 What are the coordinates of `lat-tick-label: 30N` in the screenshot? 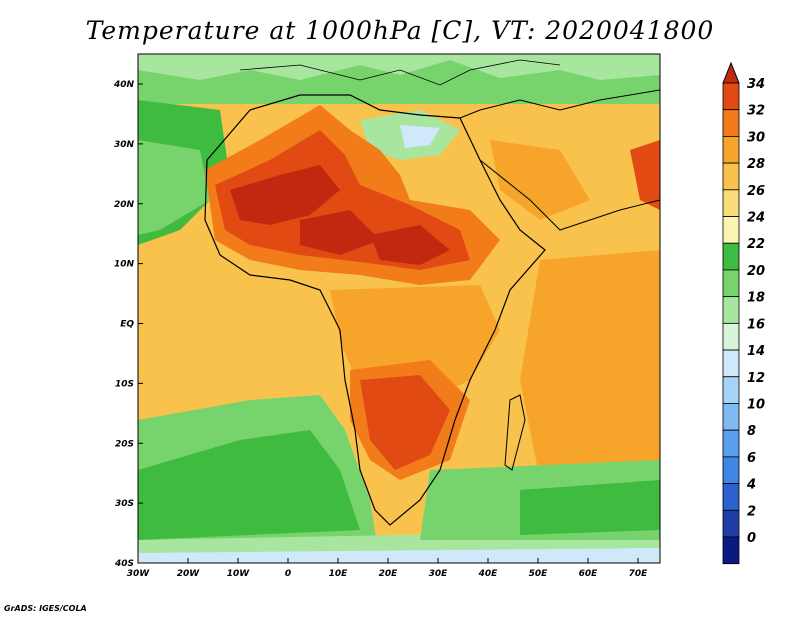 It's located at (124, 145).